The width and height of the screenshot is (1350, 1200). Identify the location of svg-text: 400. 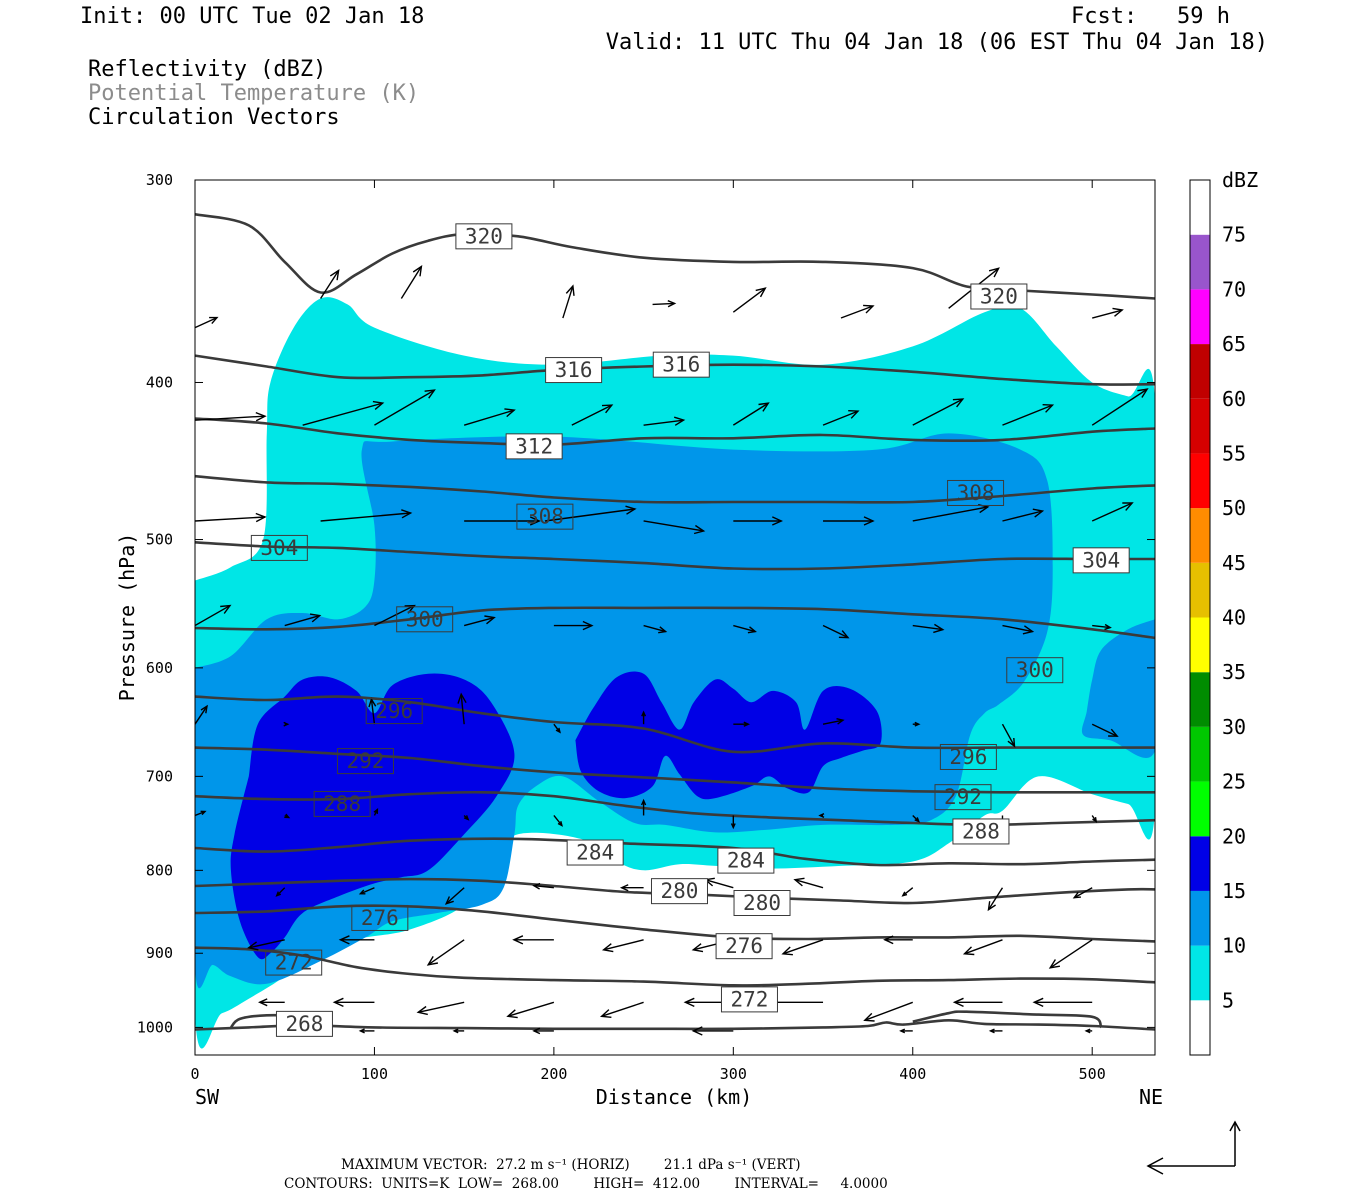
(159, 382).